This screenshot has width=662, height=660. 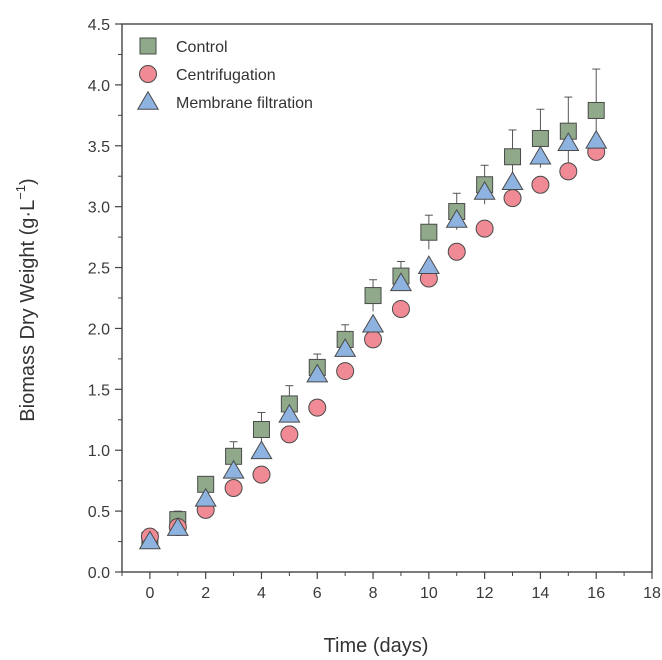 I want to click on y-tick-label: 4.5, so click(x=99, y=25).